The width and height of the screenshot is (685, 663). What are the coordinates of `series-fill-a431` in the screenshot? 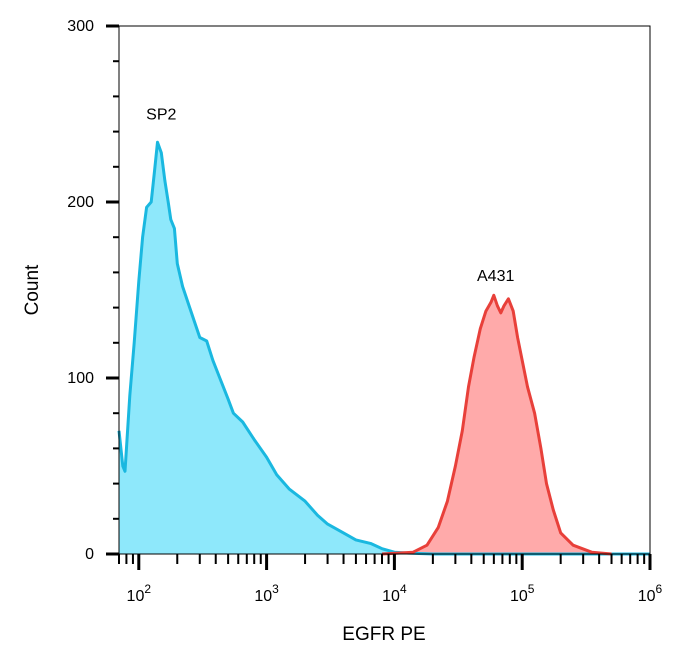 It's located at (497, 424).